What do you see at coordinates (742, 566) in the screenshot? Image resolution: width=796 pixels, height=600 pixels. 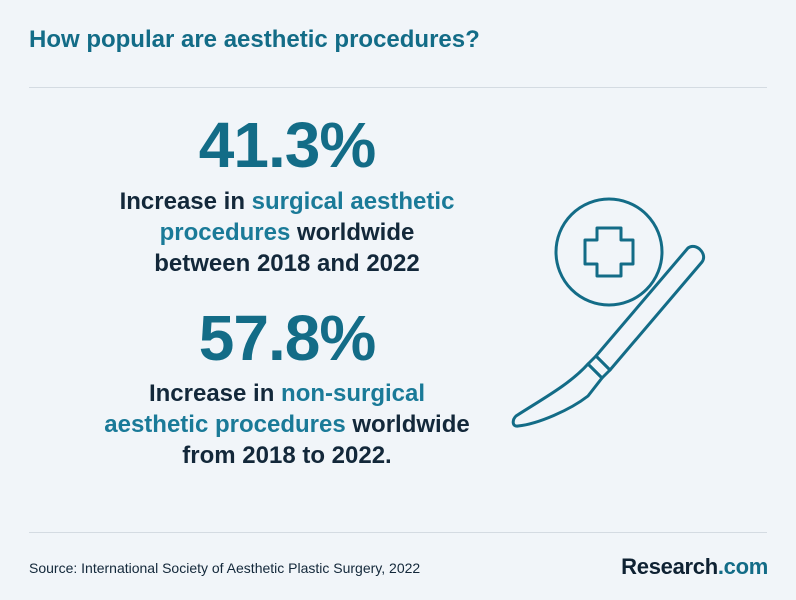 I see `logo-suffix-text: .com` at bounding box center [742, 566].